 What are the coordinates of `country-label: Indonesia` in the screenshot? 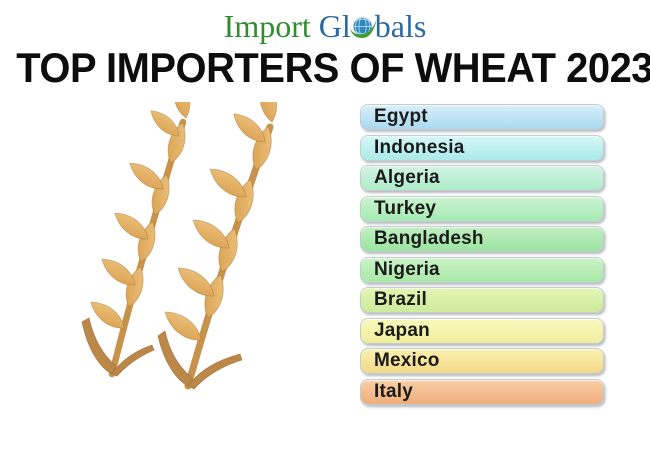 It's located at (419, 147).